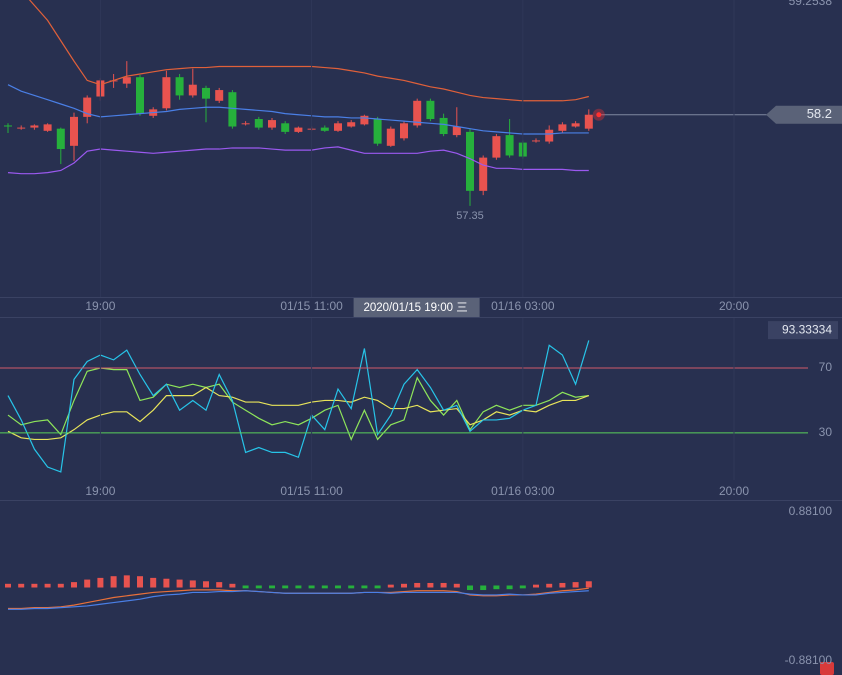  I want to click on y-tick-label: 30, so click(826, 432).